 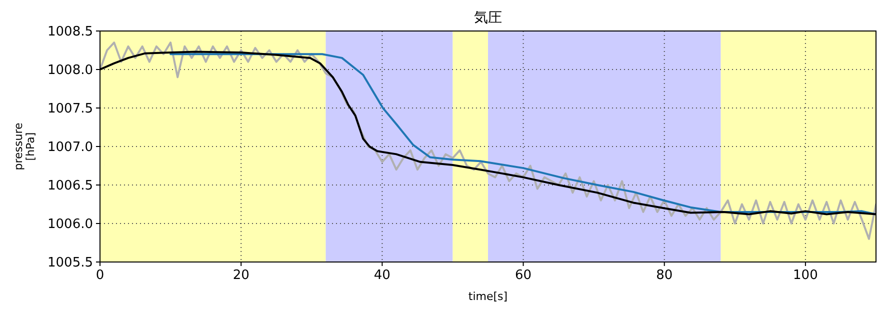 What do you see at coordinates (70, 32) in the screenshot?
I see `y-tick-label: 1008.5` at bounding box center [70, 32].